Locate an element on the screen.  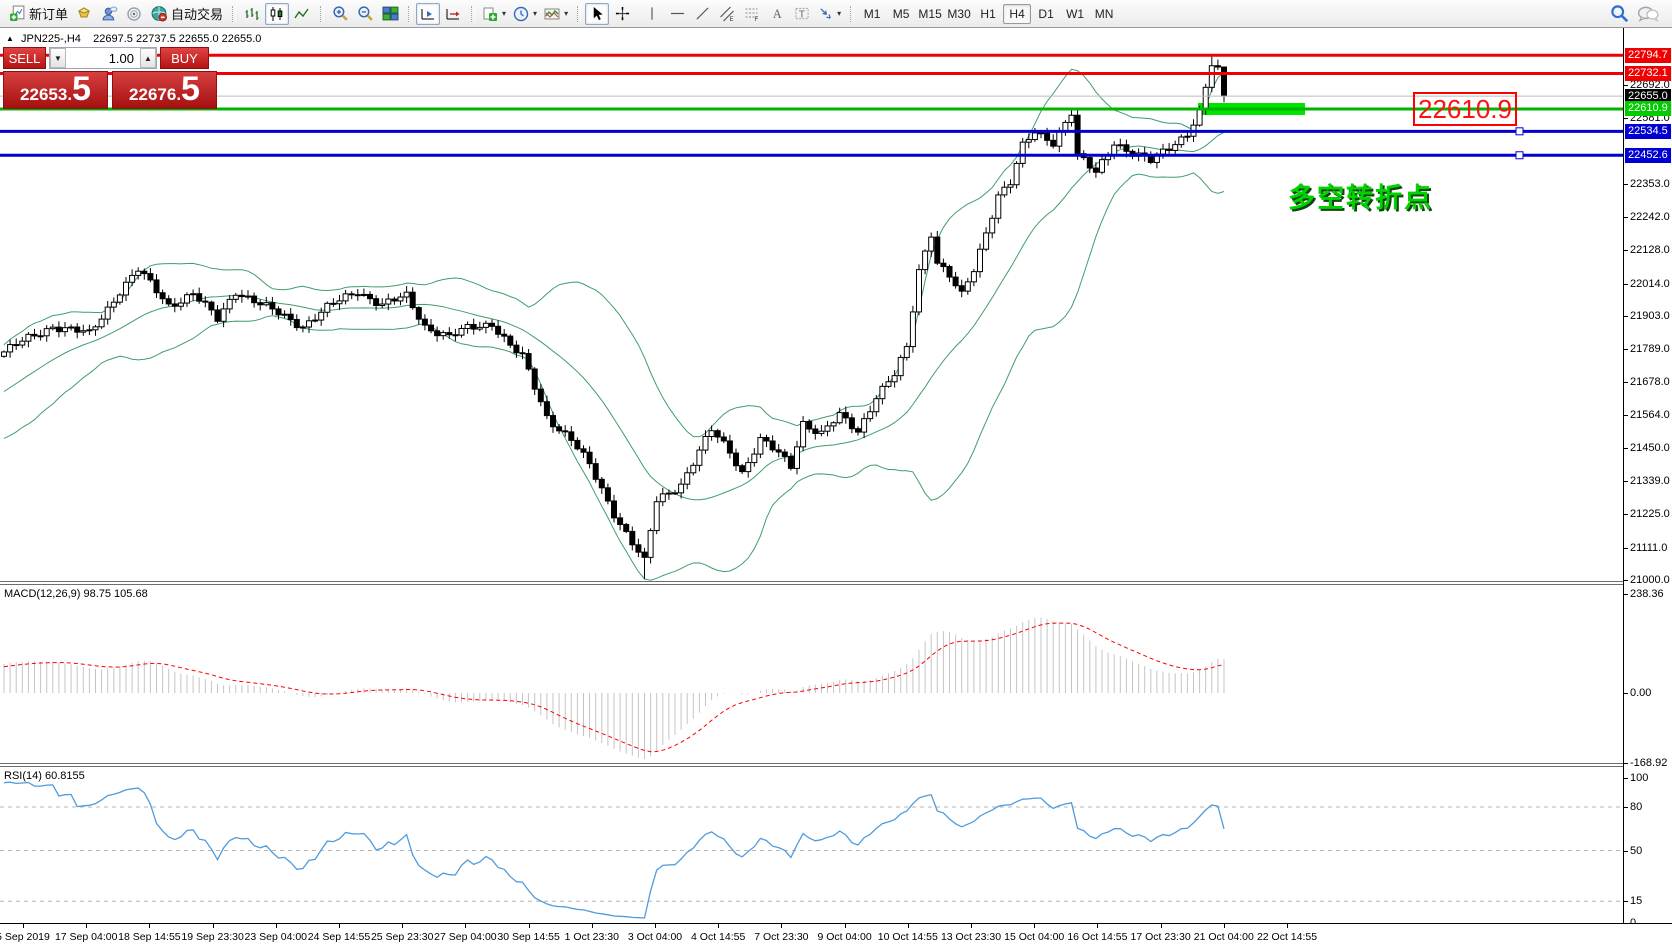
market-watch-button is located at coordinates (84, 14).